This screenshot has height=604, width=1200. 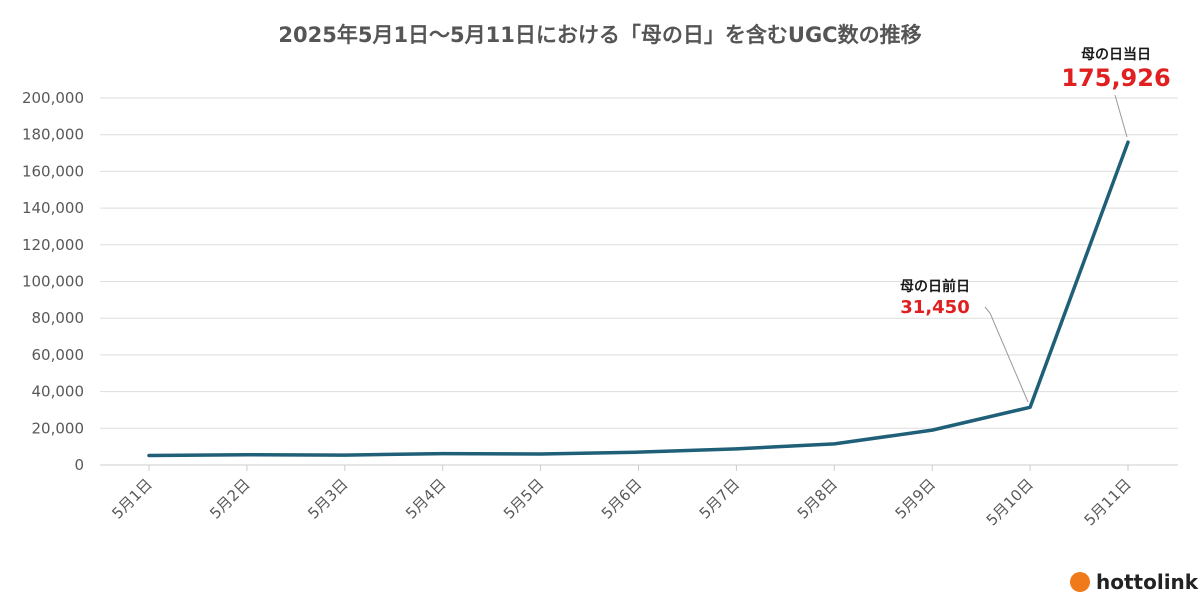 What do you see at coordinates (58, 355) in the screenshot?
I see `y-tick-label: 60,000` at bounding box center [58, 355].